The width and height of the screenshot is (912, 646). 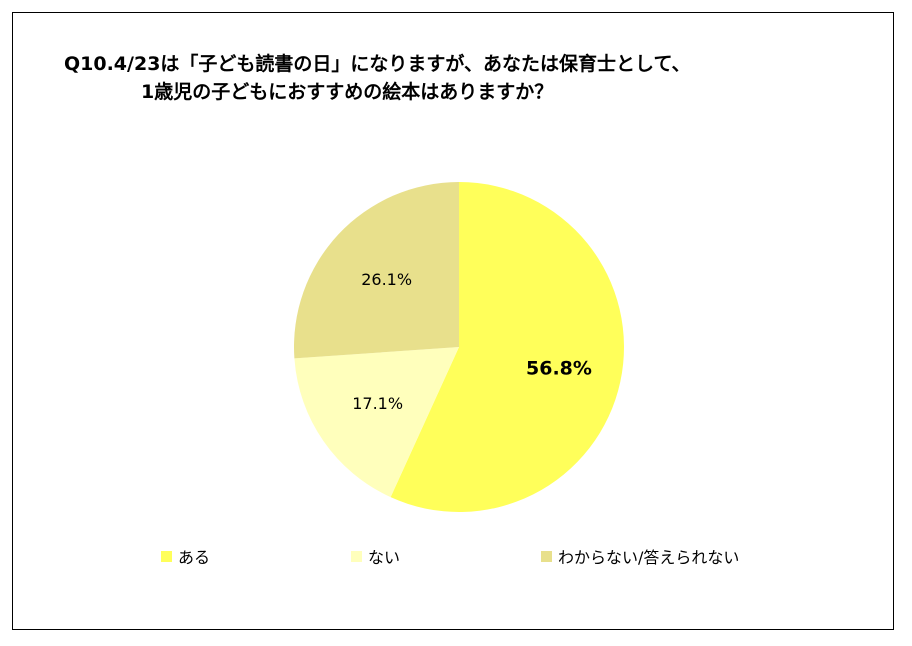 I want to click on pie-label-aru: 56.8%, so click(x=559, y=369).